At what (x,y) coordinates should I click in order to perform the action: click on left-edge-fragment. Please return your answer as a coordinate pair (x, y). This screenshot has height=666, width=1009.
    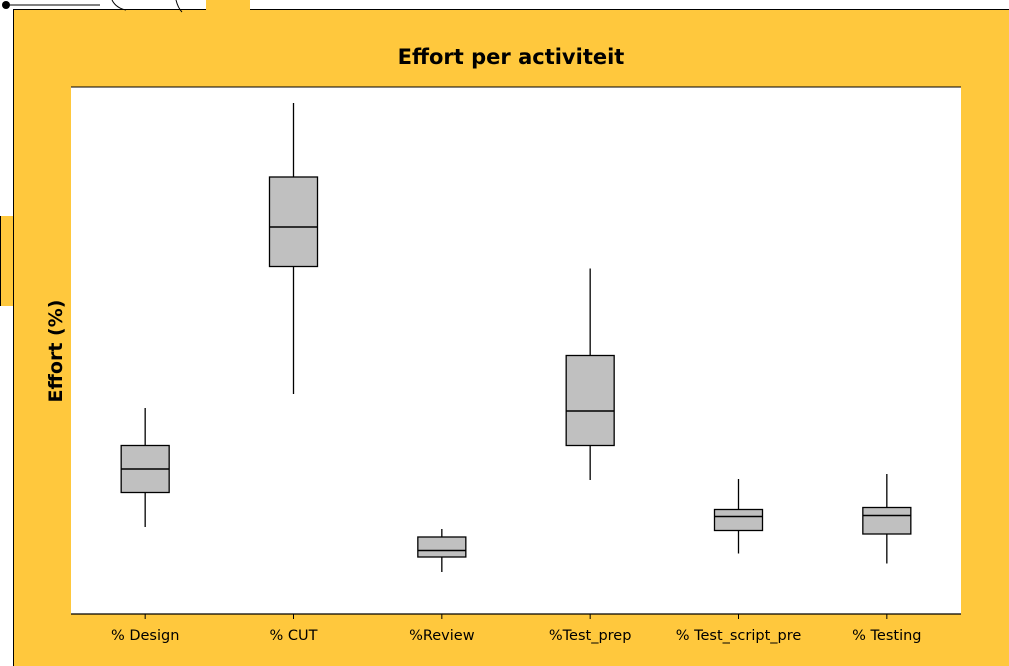
    Looking at the image, I should click on (6, 261).